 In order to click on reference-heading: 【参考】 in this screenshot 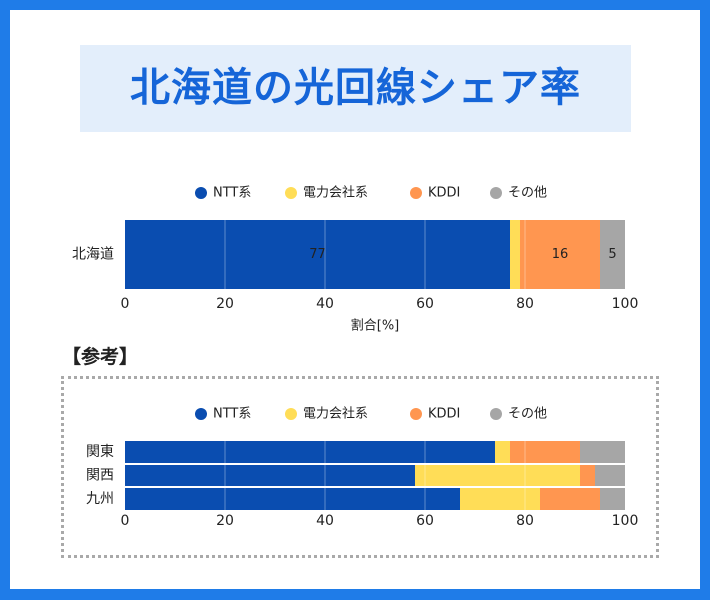, I will do `click(100, 357)`.